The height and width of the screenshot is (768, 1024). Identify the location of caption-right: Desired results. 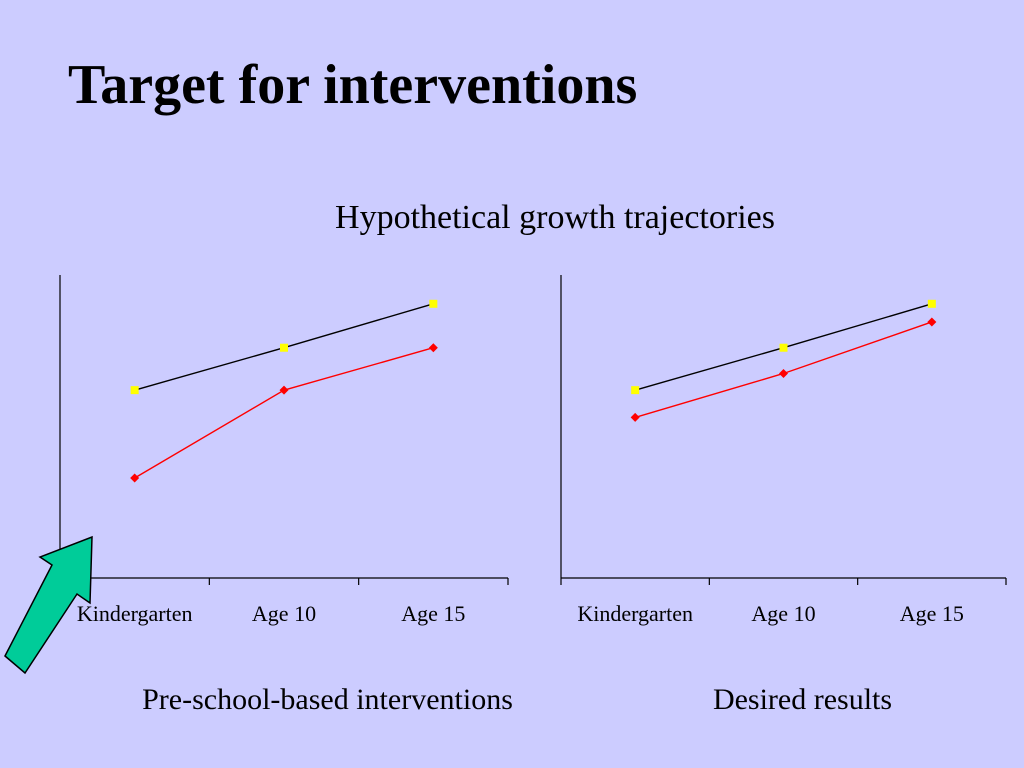
(802, 699).